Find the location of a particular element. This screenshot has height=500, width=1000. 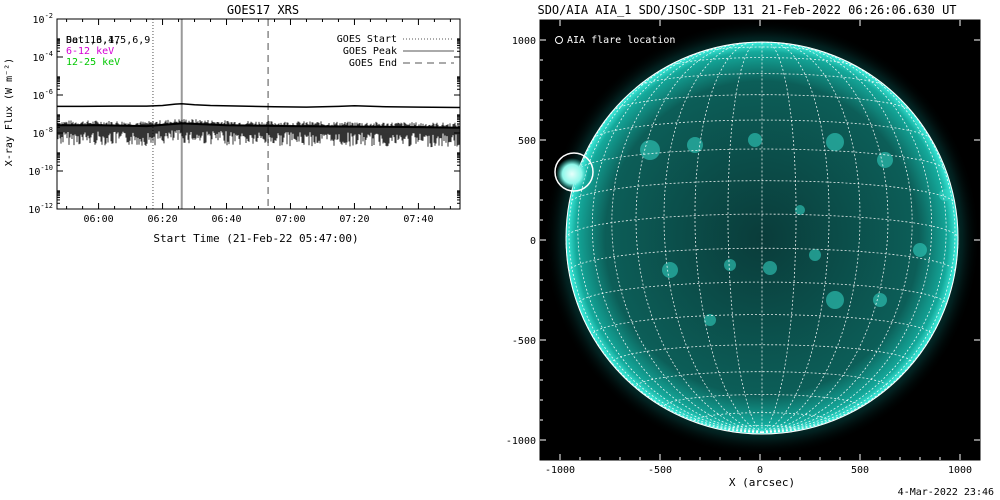

aia-x-axis-label: X (arcsec) is located at coordinates (762, 482).